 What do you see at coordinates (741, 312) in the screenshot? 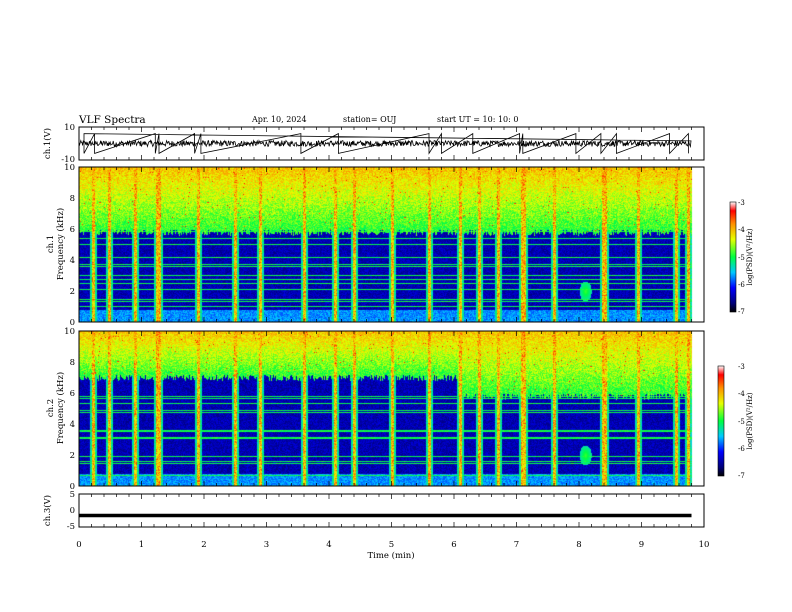
I see `colorbar-ch1-tick-m7: -7` at bounding box center [741, 312].